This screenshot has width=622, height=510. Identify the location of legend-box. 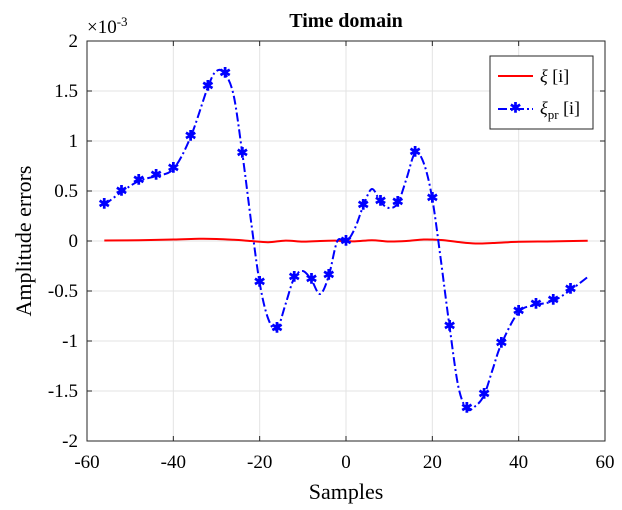
(541, 92).